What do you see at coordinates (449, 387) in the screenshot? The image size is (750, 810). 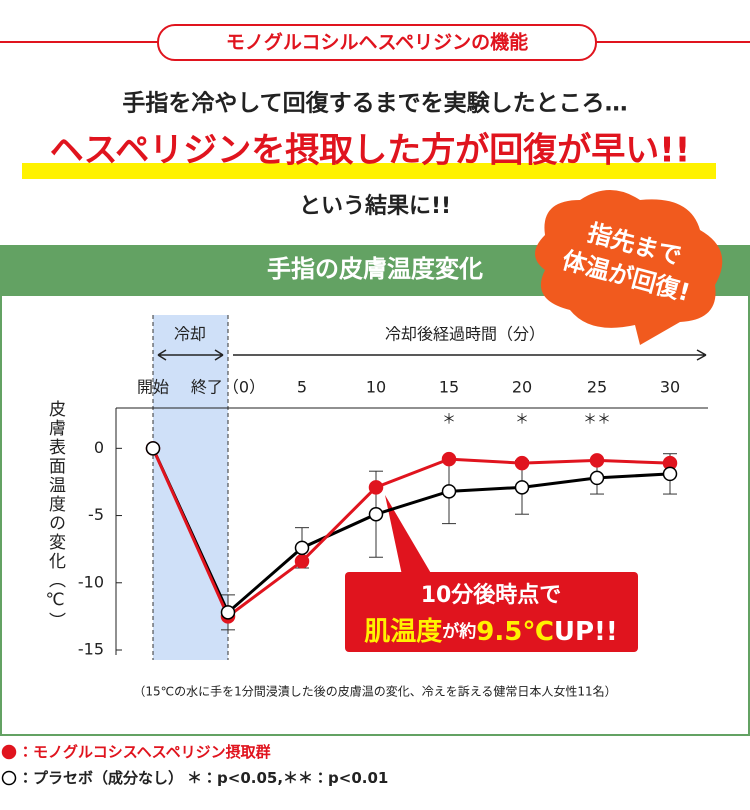 I see `x-tick-label: 15` at bounding box center [449, 387].